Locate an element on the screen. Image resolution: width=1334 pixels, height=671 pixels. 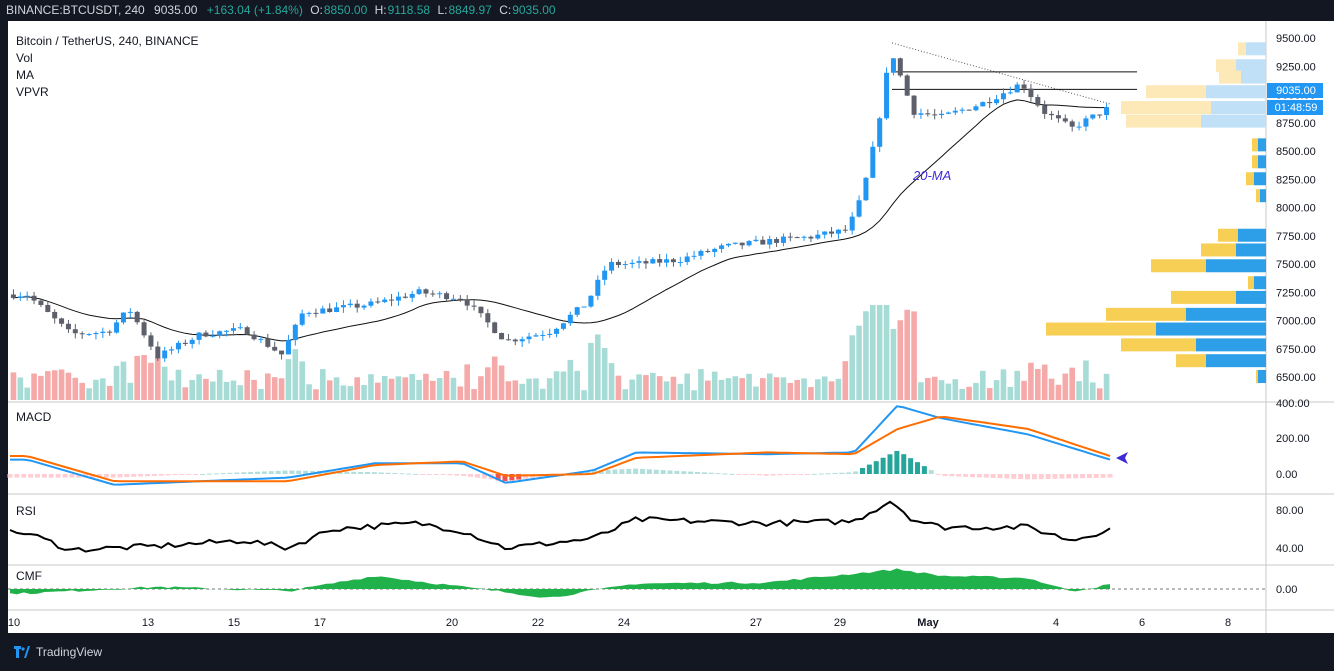
rsi-label: RSI is located at coordinates (26, 511).